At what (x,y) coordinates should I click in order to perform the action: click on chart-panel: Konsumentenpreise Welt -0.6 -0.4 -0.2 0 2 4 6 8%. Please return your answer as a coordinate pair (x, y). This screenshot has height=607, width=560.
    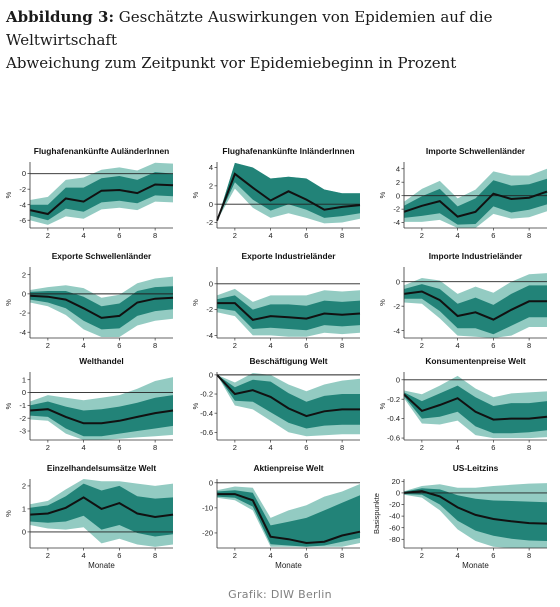
    Looking at the image, I should click on (463, 404).